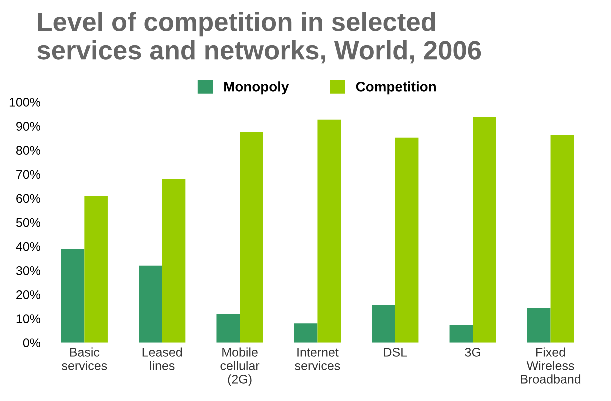 This screenshot has height=401, width=611. I want to click on x-tick-label: 3G, so click(472, 352).